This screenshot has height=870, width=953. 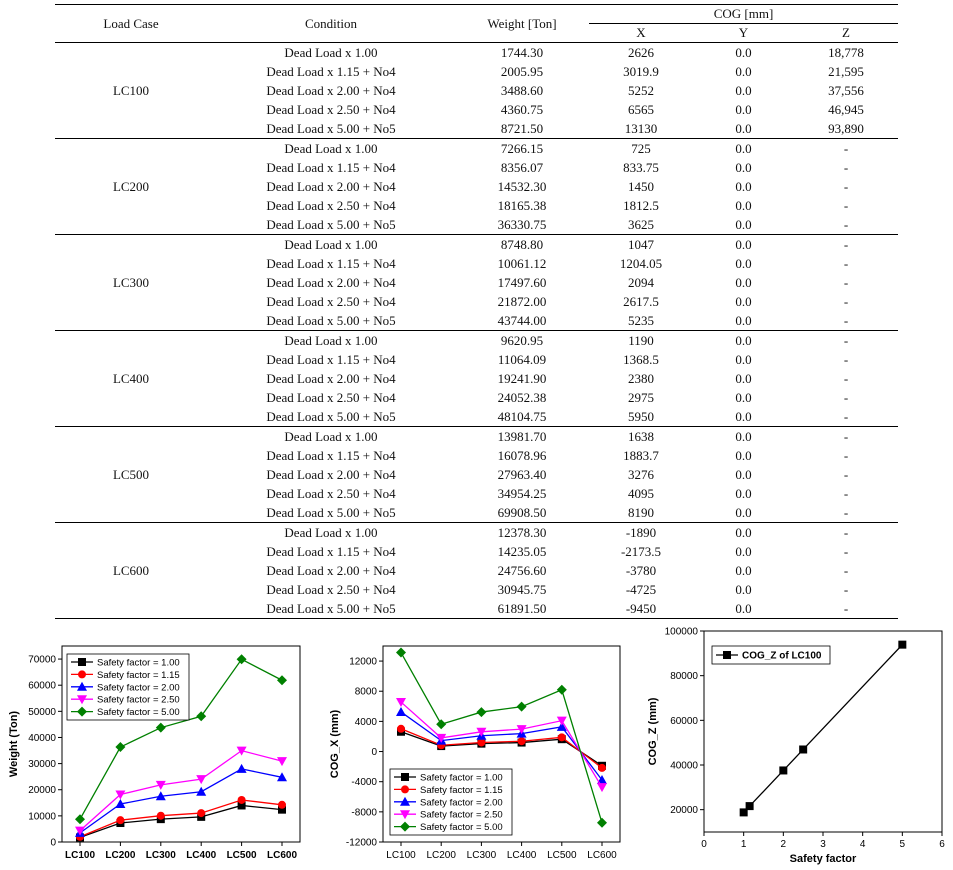 What do you see at coordinates (522, 551) in the screenshot?
I see `weight-cell: 14235.05` at bounding box center [522, 551].